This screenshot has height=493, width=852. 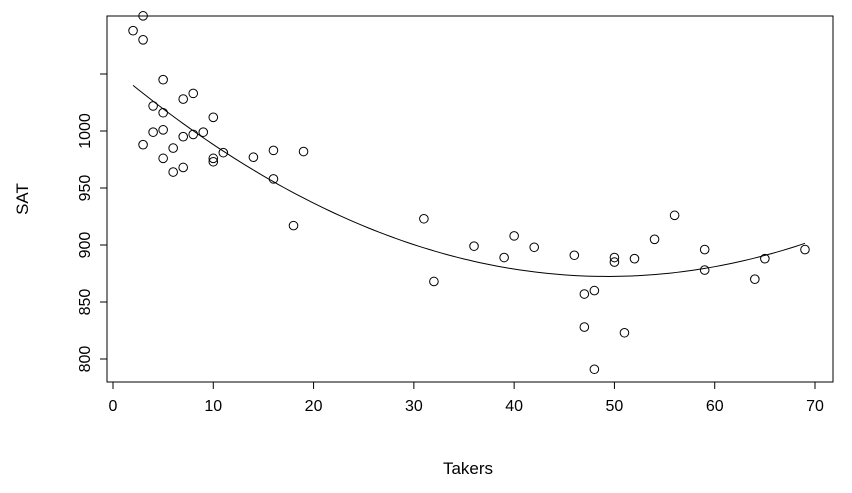 What do you see at coordinates (213, 406) in the screenshot?
I see `x-tick-label: 10` at bounding box center [213, 406].